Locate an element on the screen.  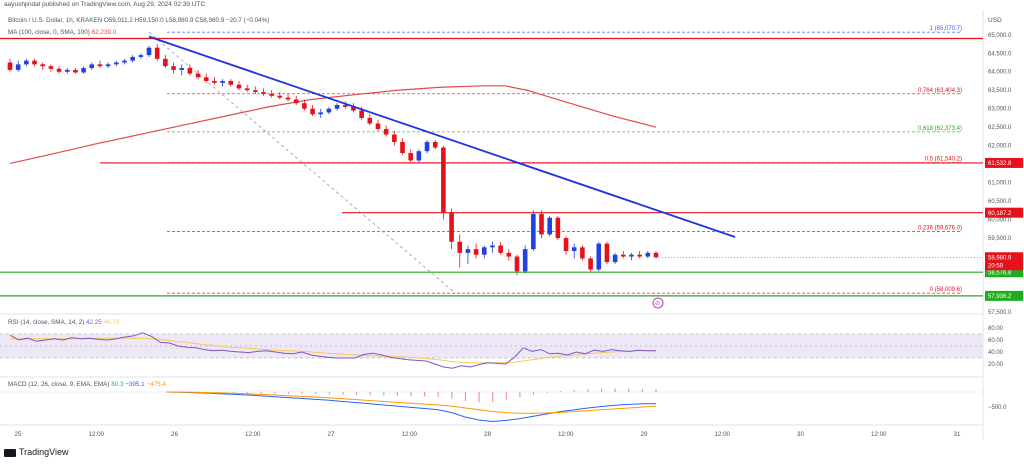
macd-signal-line is located at coordinates (411, 402).